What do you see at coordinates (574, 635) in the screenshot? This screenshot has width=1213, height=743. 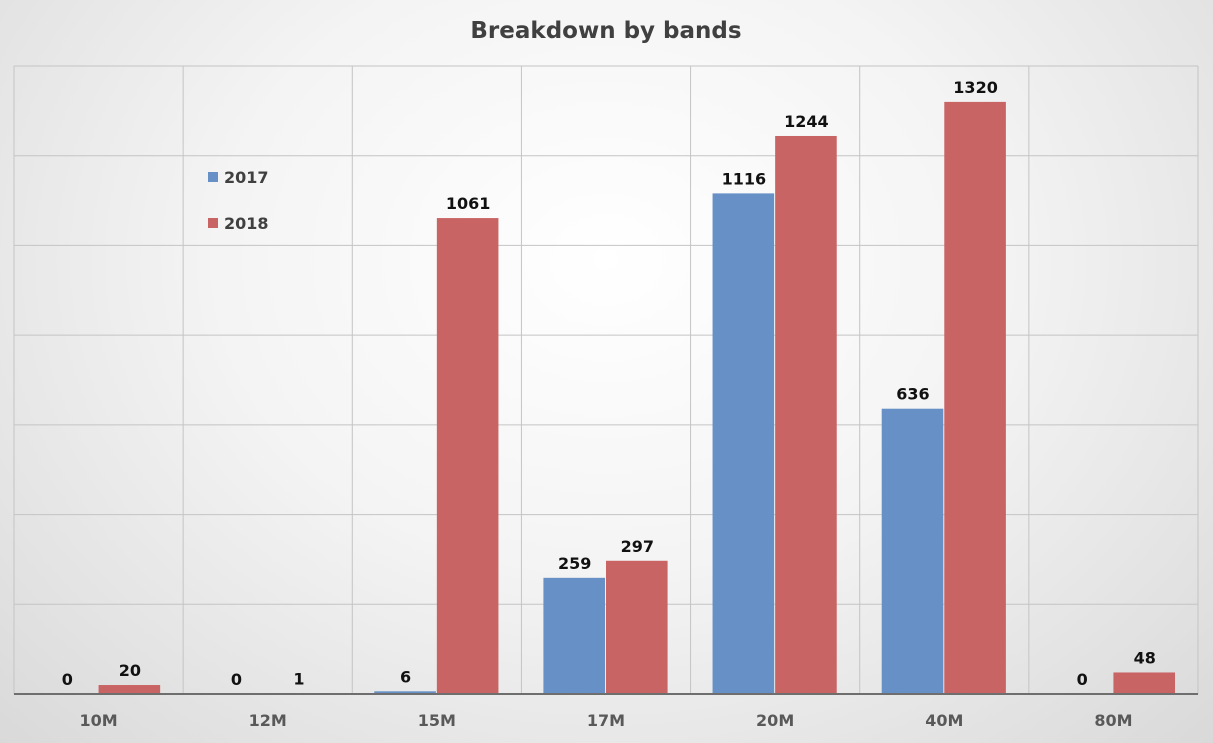 I see `bar-2017-17M` at bounding box center [574, 635].